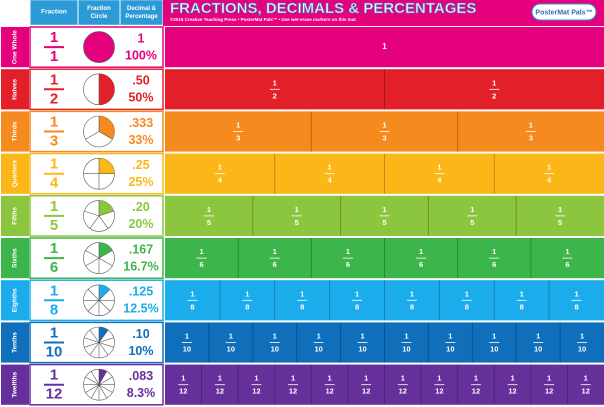  I want to click on fraction-denominator: 6, so click(54, 267).